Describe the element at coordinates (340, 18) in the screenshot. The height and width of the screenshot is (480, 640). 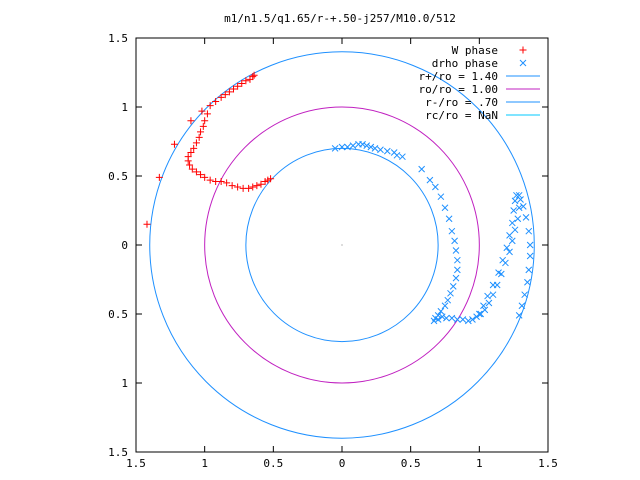
I see `chart-title: m1/n1.5/q1.65/r-+.50-j257/M10.0/512` at that location.